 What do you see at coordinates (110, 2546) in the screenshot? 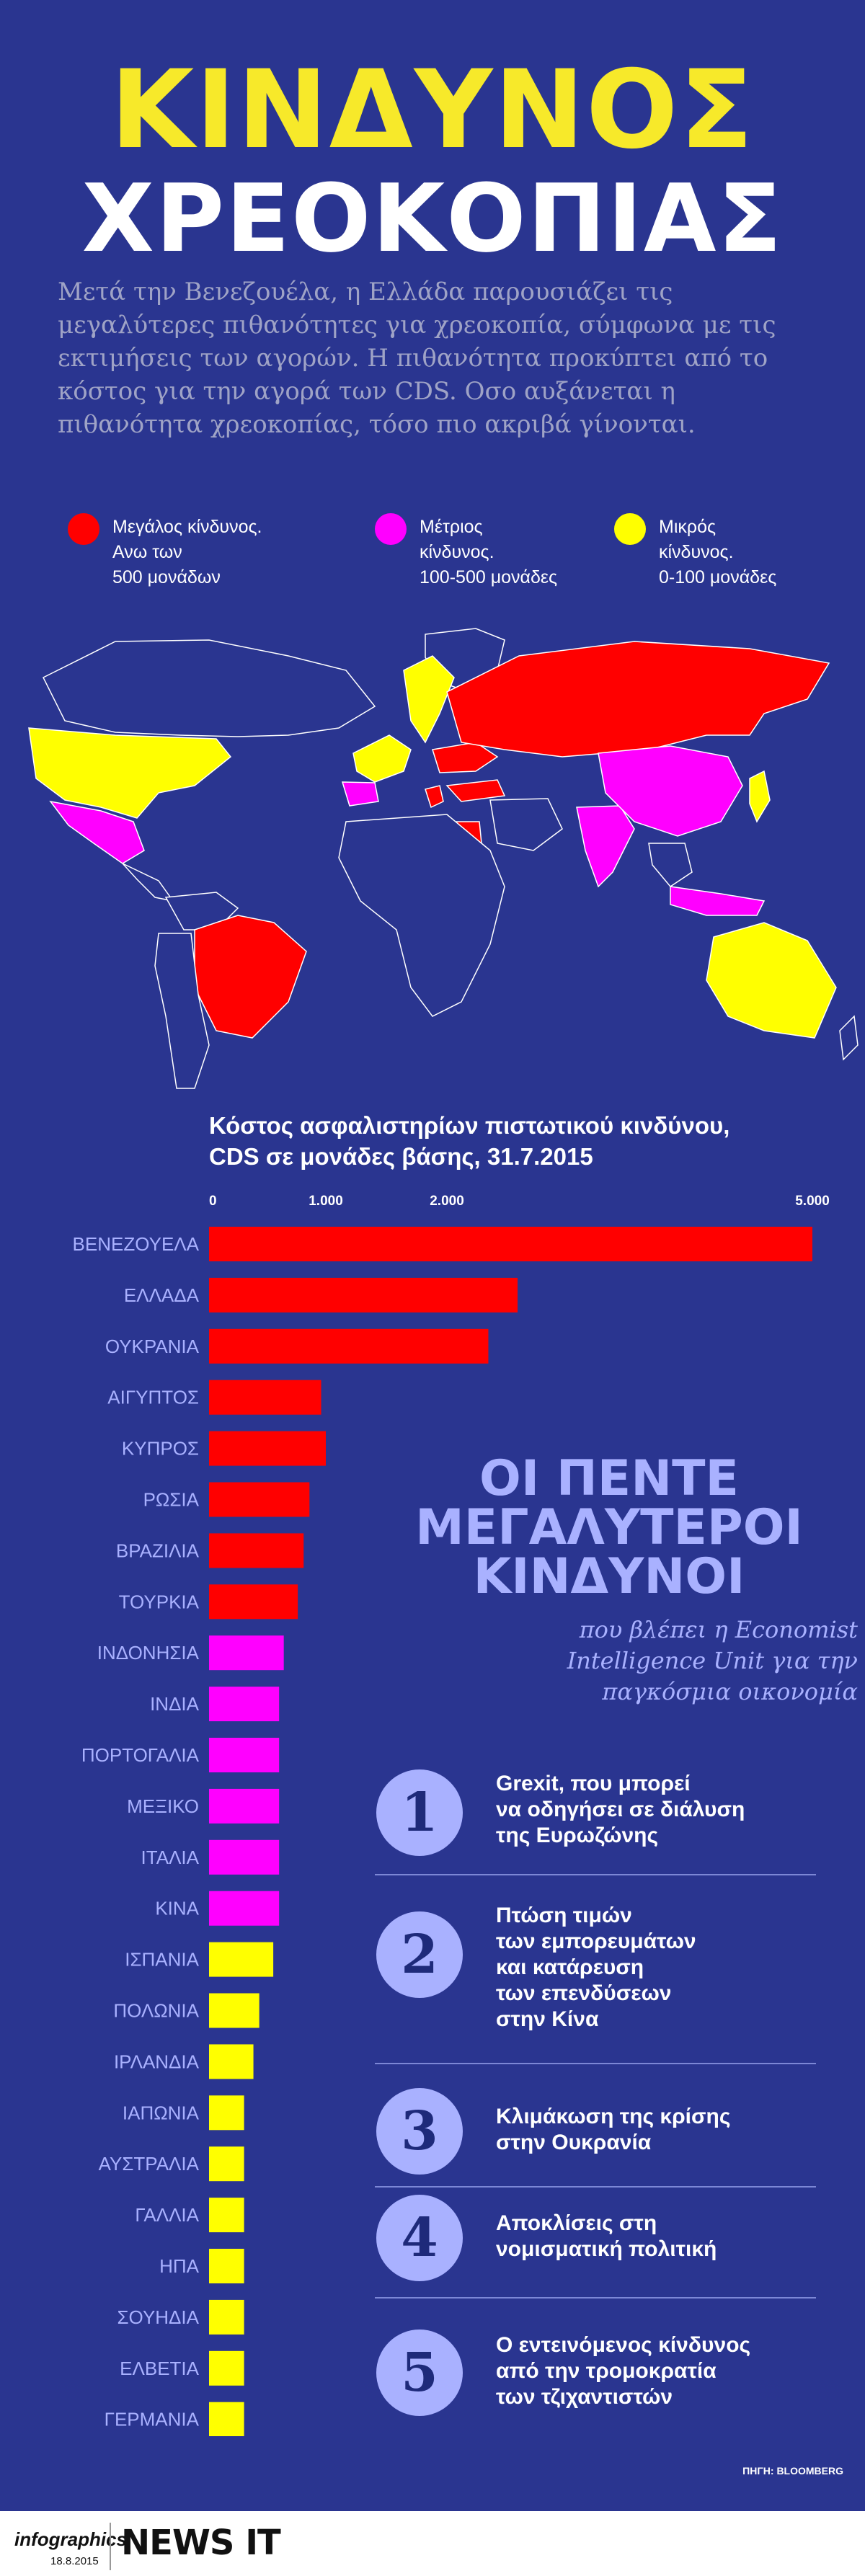
I see `footer-divider` at bounding box center [110, 2546].